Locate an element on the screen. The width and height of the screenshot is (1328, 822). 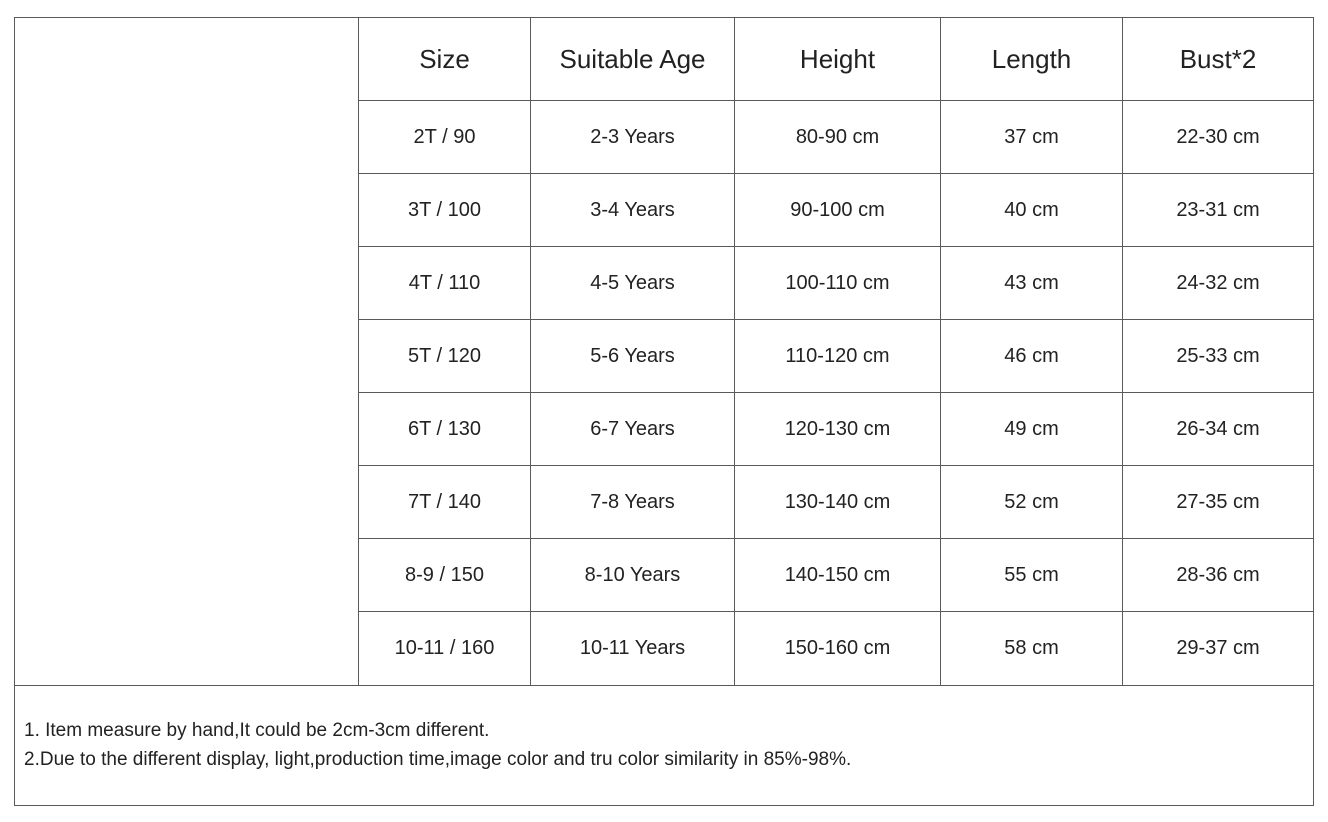
table-cell: 140-150 cm is located at coordinates (837, 575).